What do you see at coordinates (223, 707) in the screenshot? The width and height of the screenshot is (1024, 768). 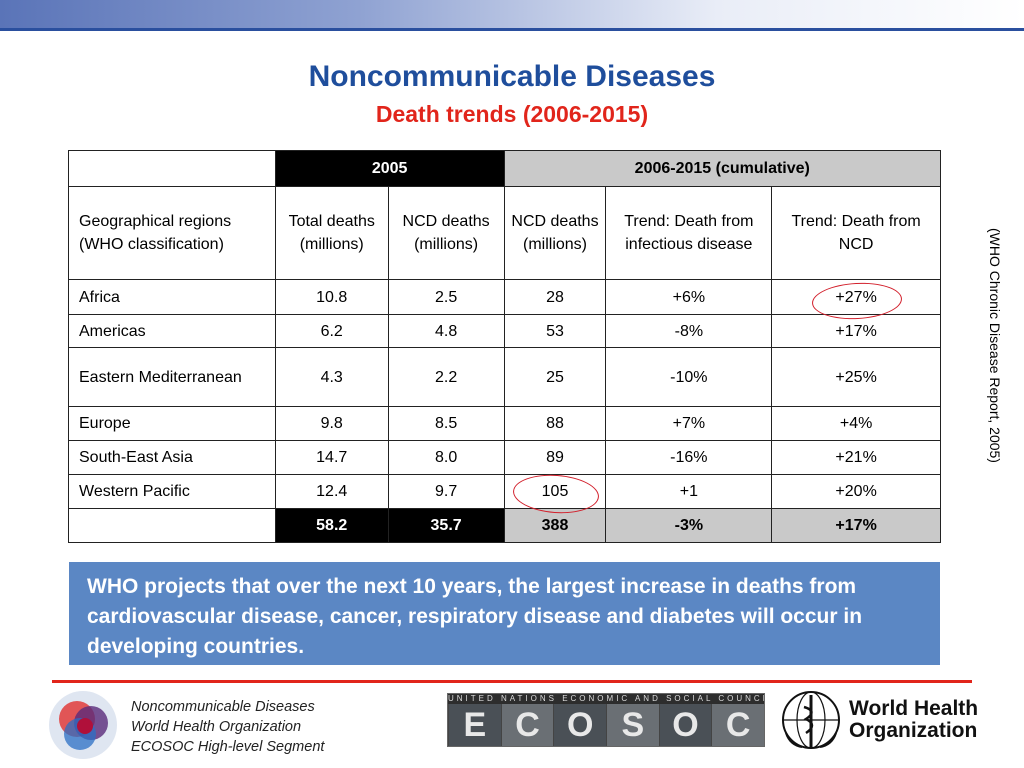 I see `footer-line: Noncommunicable Diseases` at bounding box center [223, 707].